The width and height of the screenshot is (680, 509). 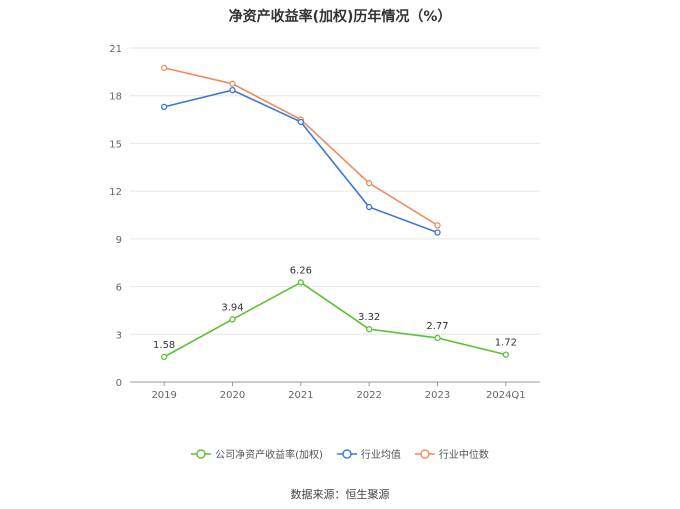 I want to click on legend-item: 公司净资产收益率(加权), so click(x=257, y=453).